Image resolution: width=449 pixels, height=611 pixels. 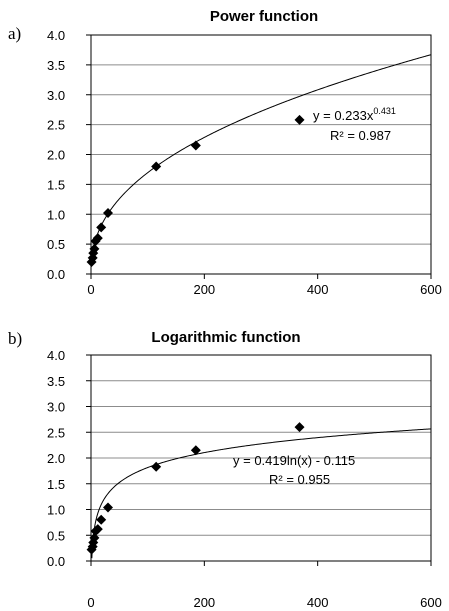 I want to click on x-tick-label-b: 200, so click(x=204, y=602).